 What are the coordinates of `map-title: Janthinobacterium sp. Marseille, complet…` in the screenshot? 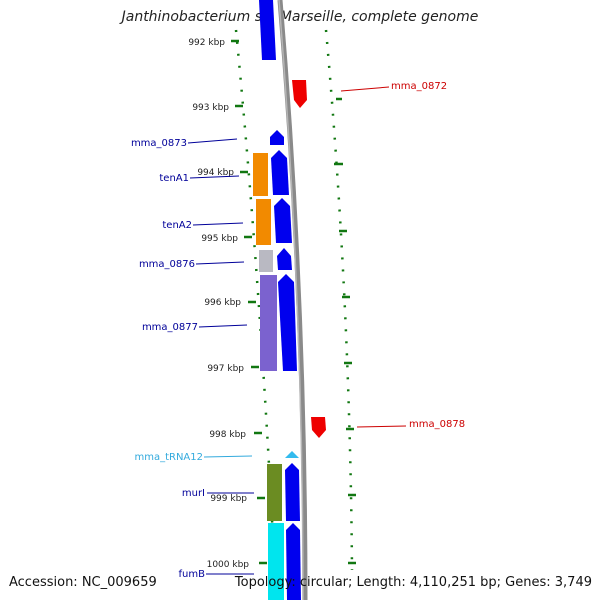 It's located at (300, 17).